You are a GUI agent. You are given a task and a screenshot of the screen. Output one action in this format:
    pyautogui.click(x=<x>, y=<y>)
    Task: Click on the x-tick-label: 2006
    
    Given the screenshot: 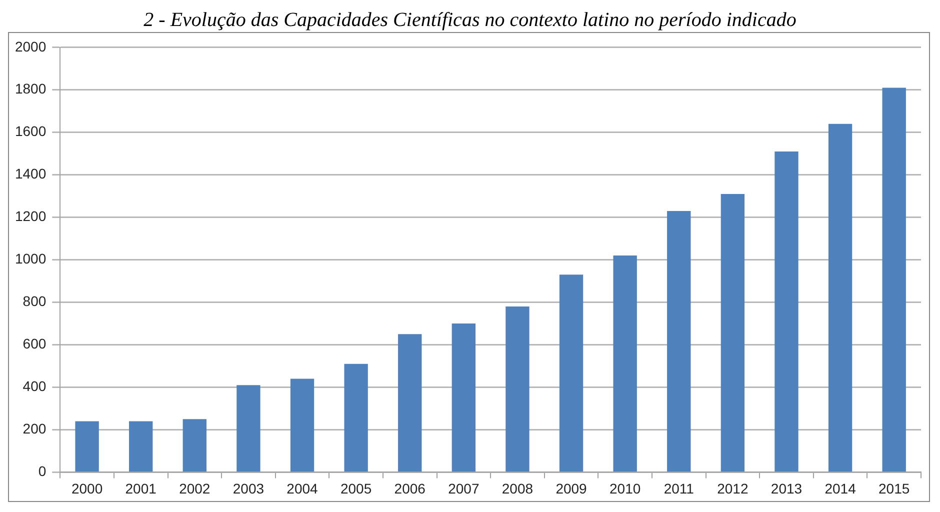 What is the action you would take?
    pyautogui.click(x=410, y=488)
    